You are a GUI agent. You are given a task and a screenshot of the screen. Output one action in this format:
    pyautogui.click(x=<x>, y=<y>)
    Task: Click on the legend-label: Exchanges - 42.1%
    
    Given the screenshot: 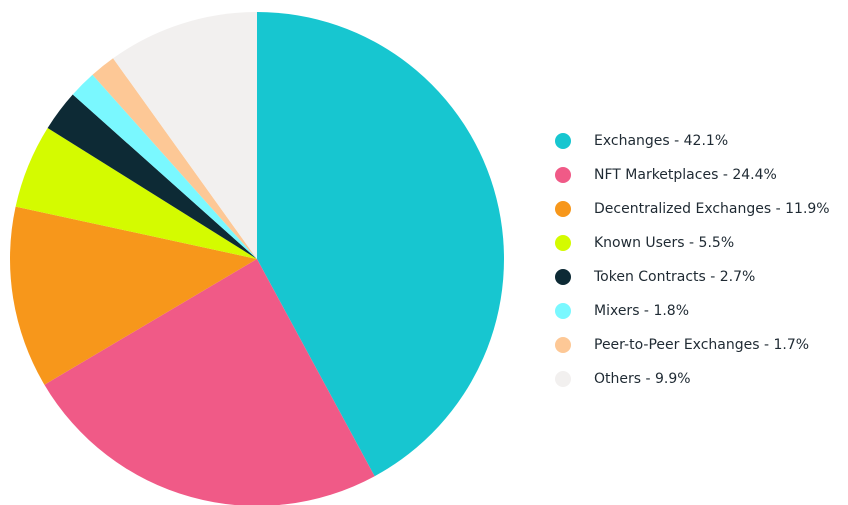 What is the action you would take?
    pyautogui.click(x=661, y=141)
    